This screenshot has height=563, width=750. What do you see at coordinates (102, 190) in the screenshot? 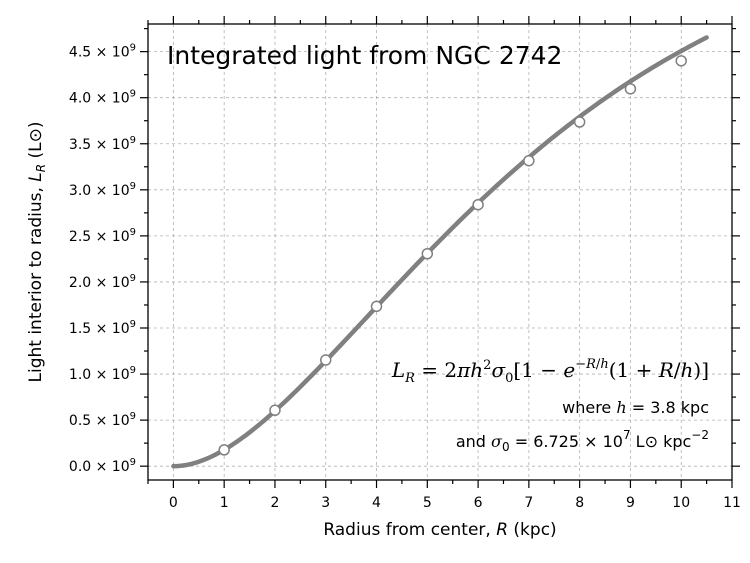
I see `y-tick-label: 3.0 × 10⁹` at bounding box center [102, 190].